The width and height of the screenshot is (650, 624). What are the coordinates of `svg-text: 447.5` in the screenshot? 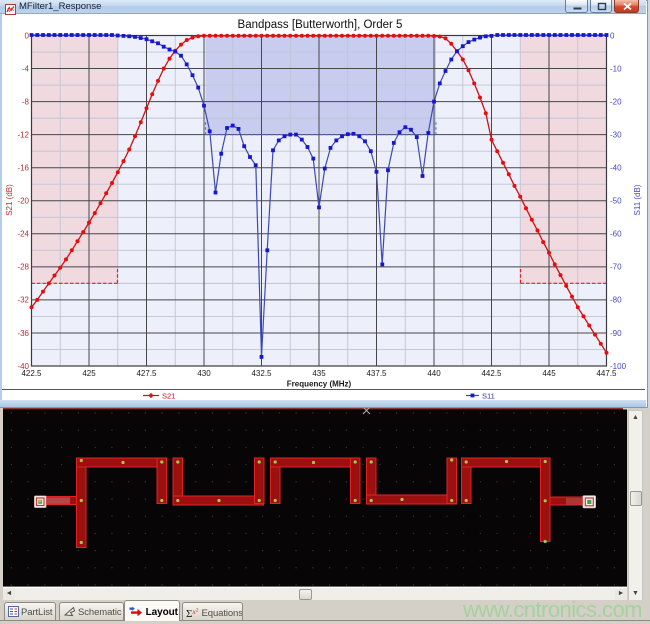 It's located at (606, 373).